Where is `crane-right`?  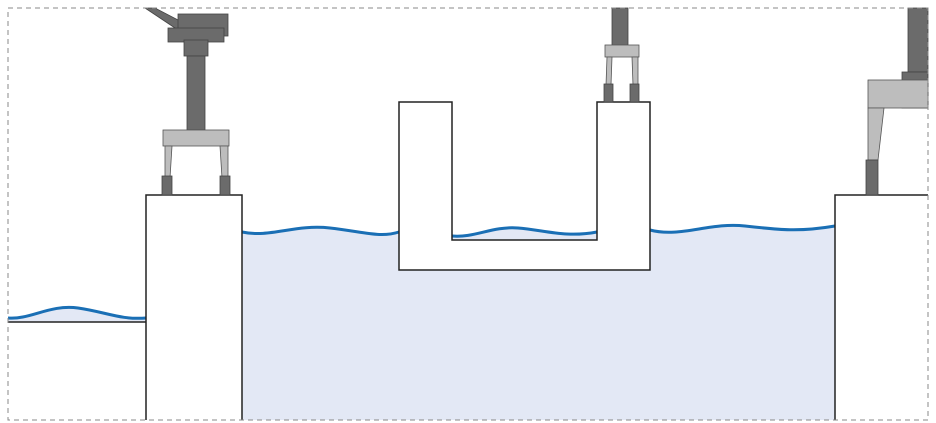
crane-right is located at coordinates (897, 101).